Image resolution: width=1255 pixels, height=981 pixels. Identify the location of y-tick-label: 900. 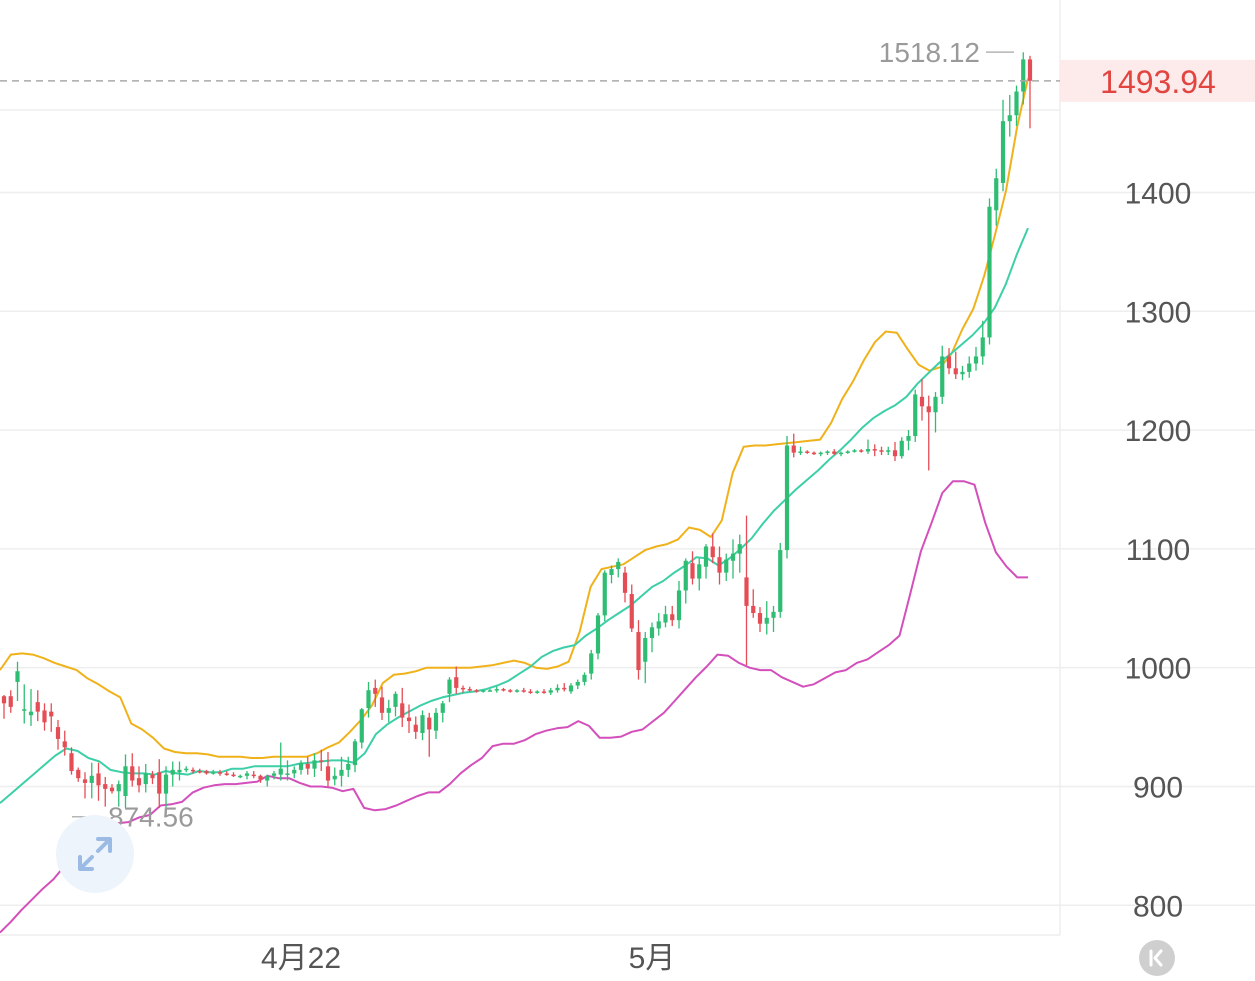
(1158, 787).